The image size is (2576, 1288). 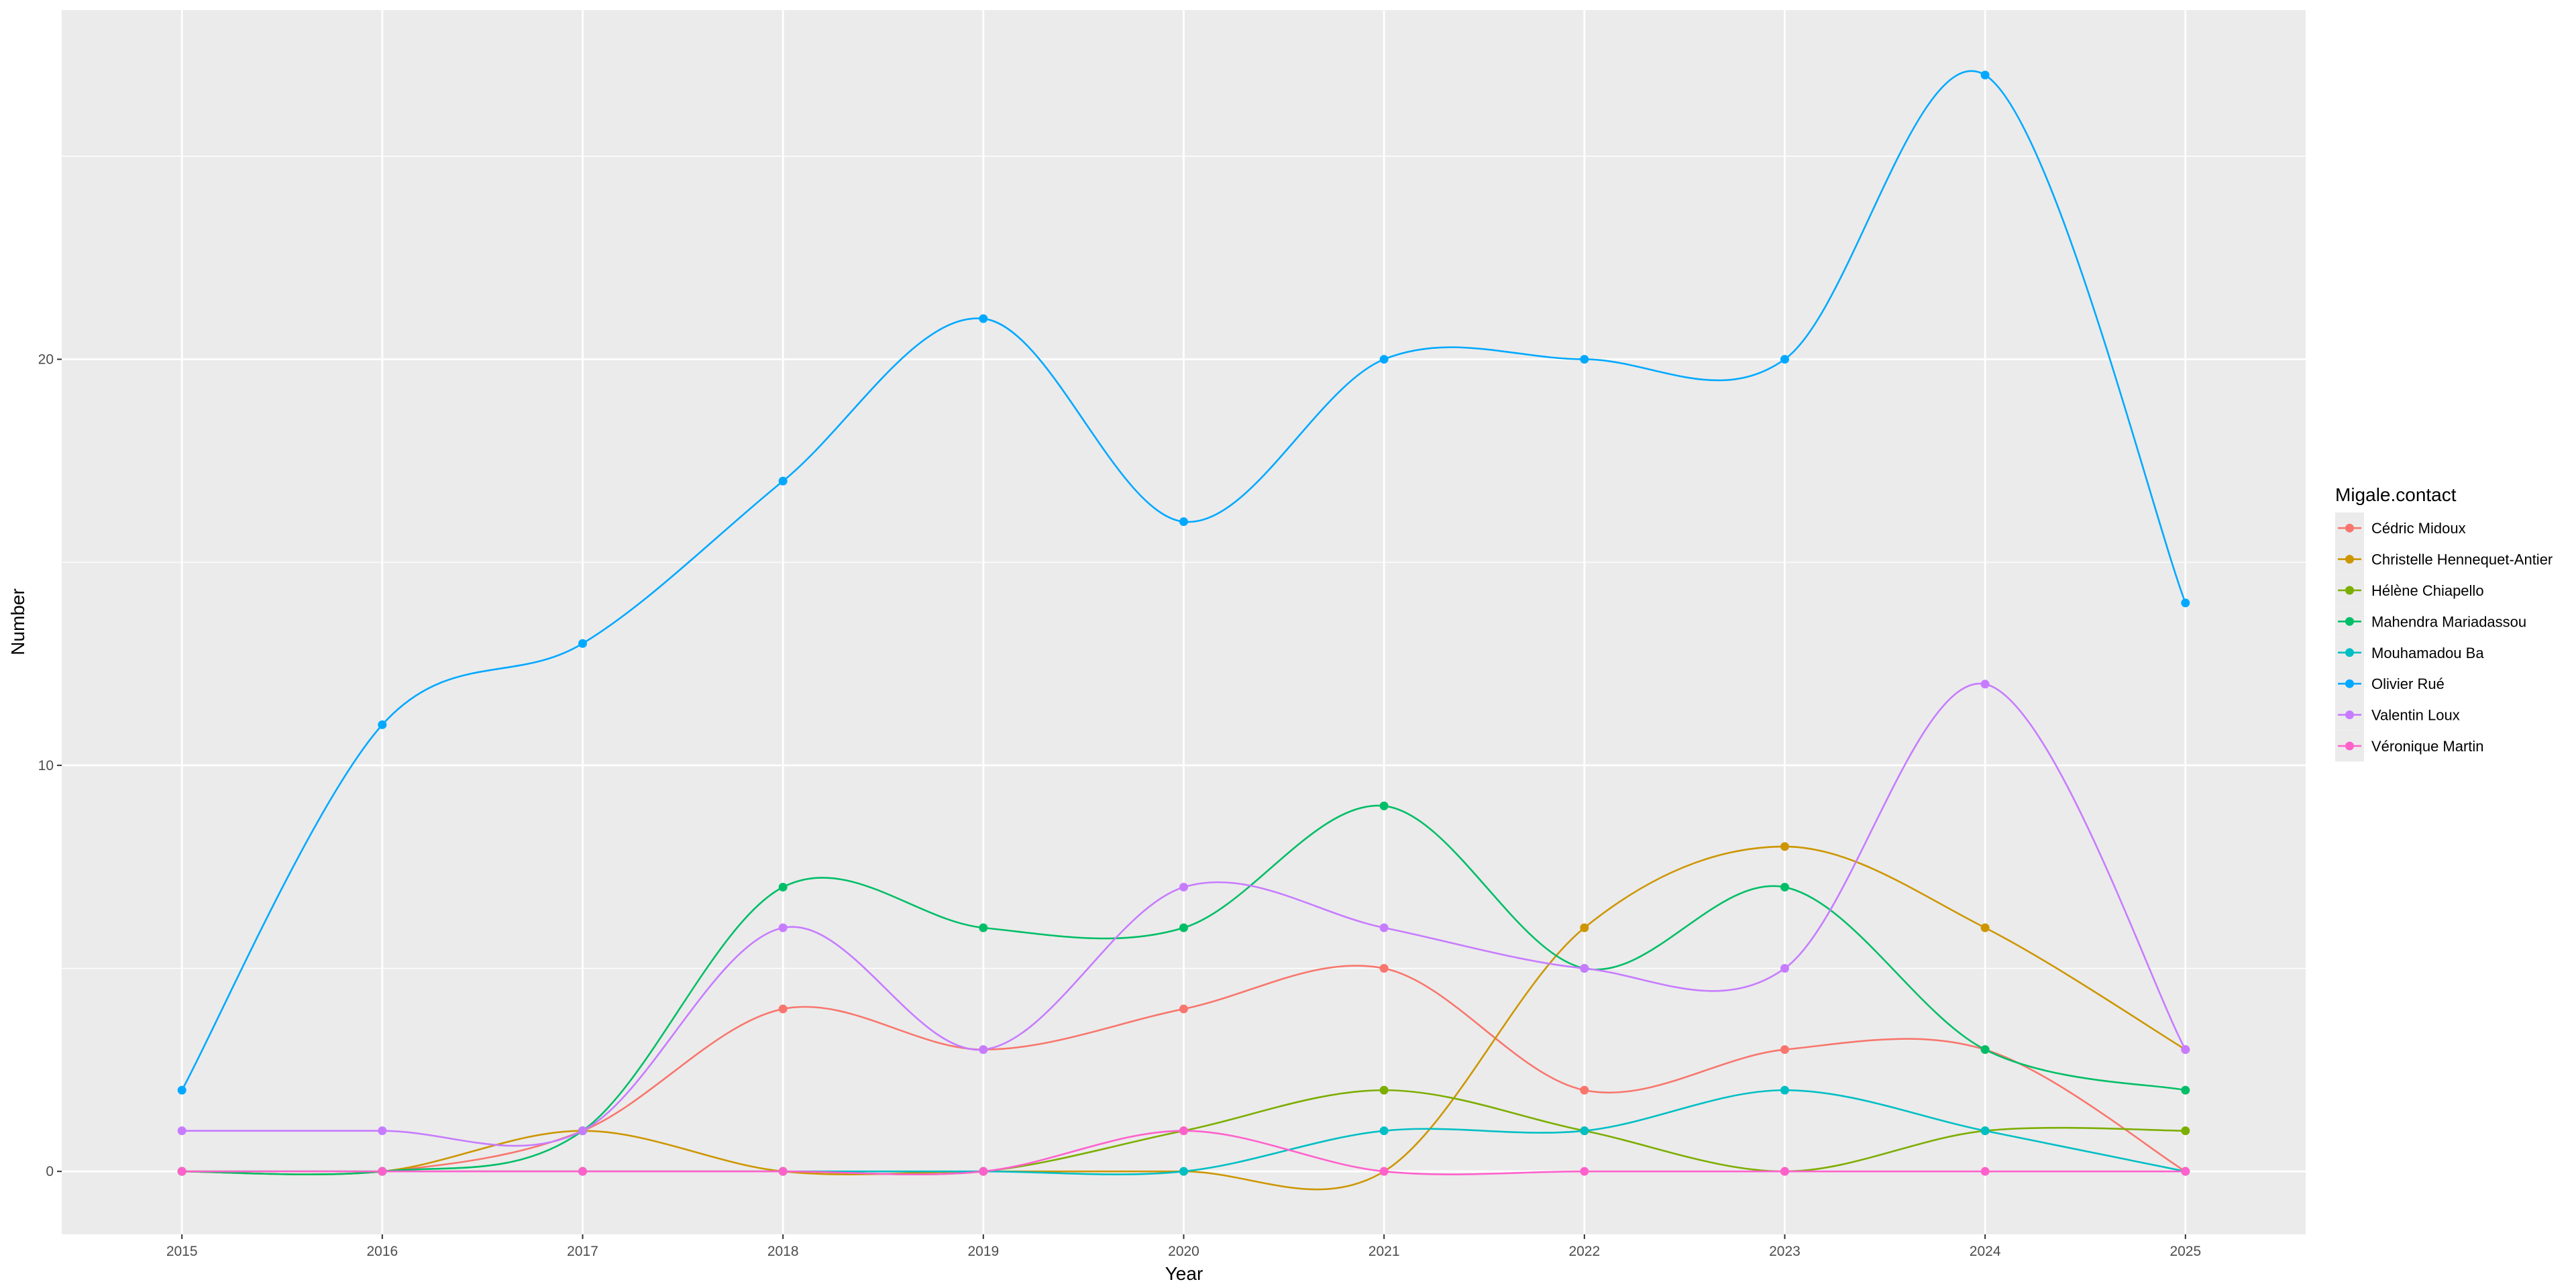 I want to click on x-tick-label: 2017, so click(x=582, y=1251).